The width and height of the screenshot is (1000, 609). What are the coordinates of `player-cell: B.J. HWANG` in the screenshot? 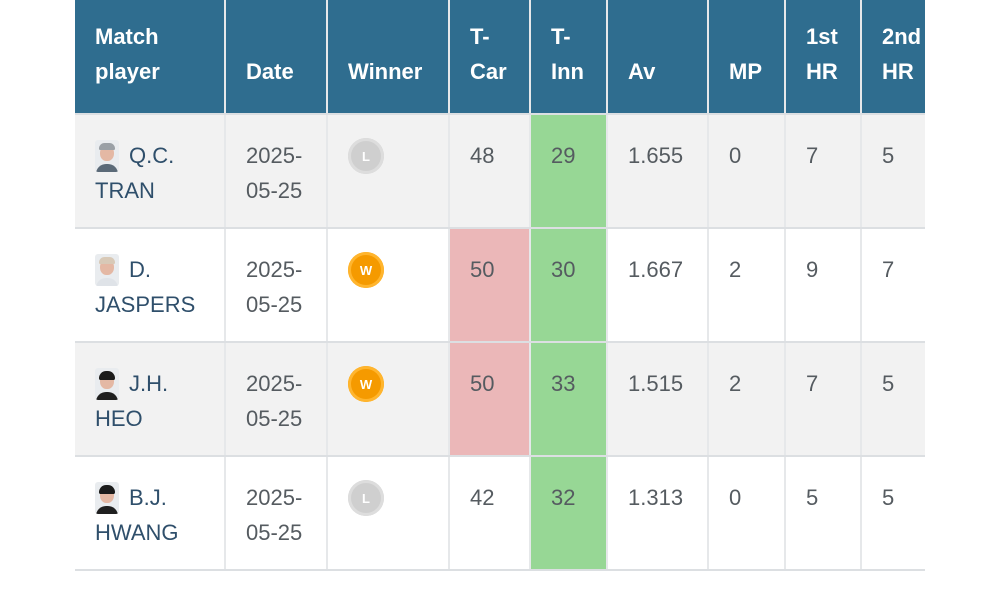 It's located at (150, 513).